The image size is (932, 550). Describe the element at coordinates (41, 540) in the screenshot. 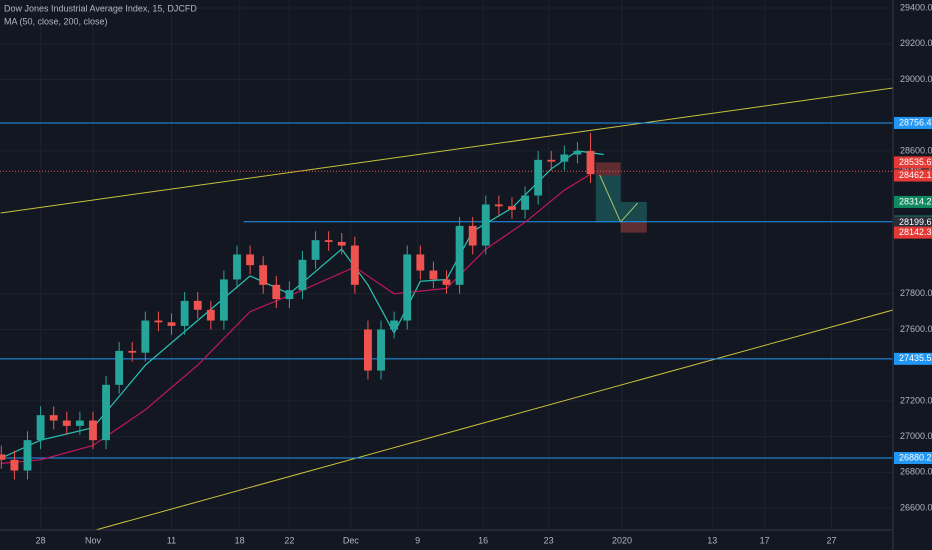

I see `x-tick-label: 28` at that location.